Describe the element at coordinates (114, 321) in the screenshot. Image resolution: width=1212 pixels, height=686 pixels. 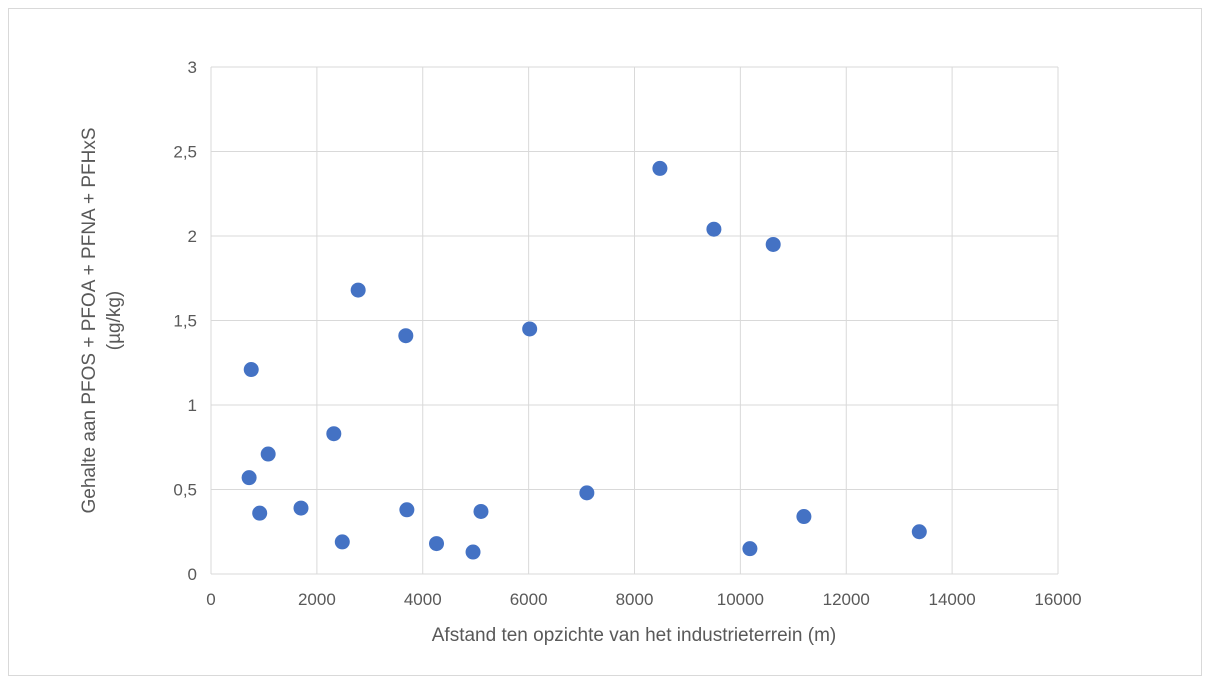
I see `y-axis-title-line-2: (µg/kg)` at that location.